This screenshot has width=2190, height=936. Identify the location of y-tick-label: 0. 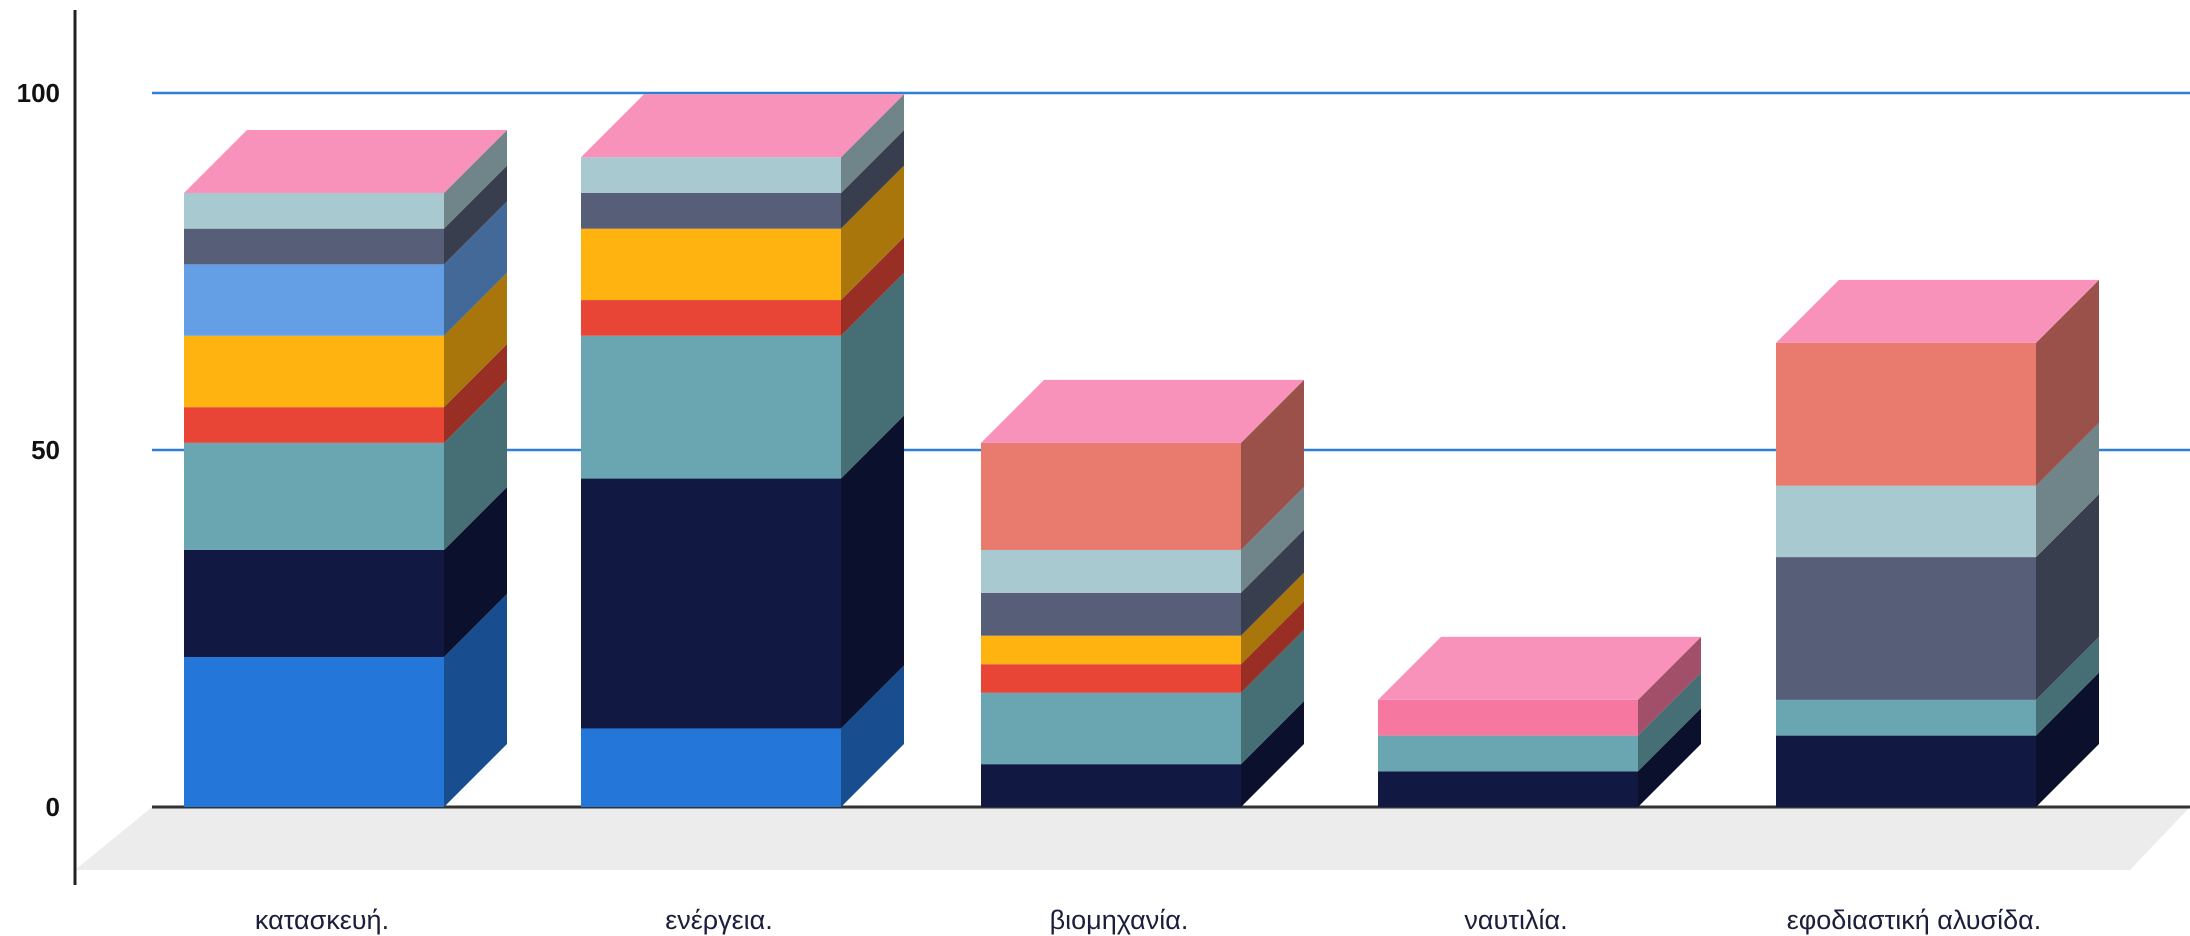
(53, 807).